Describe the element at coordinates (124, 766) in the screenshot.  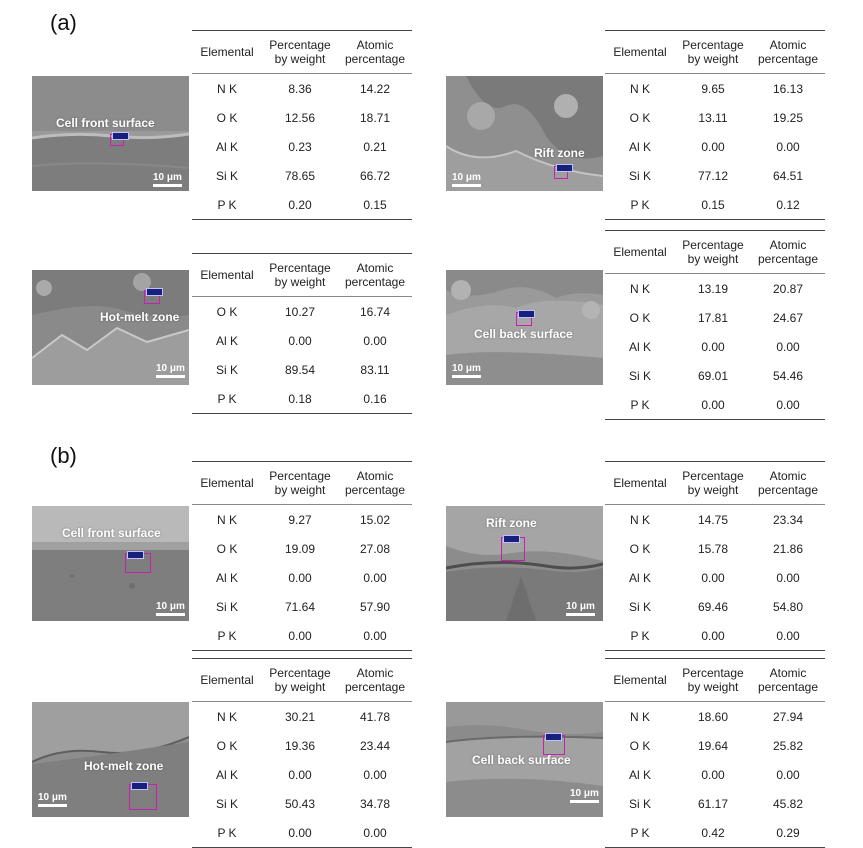
I see `sem-label: Hot-melt zone` at that location.